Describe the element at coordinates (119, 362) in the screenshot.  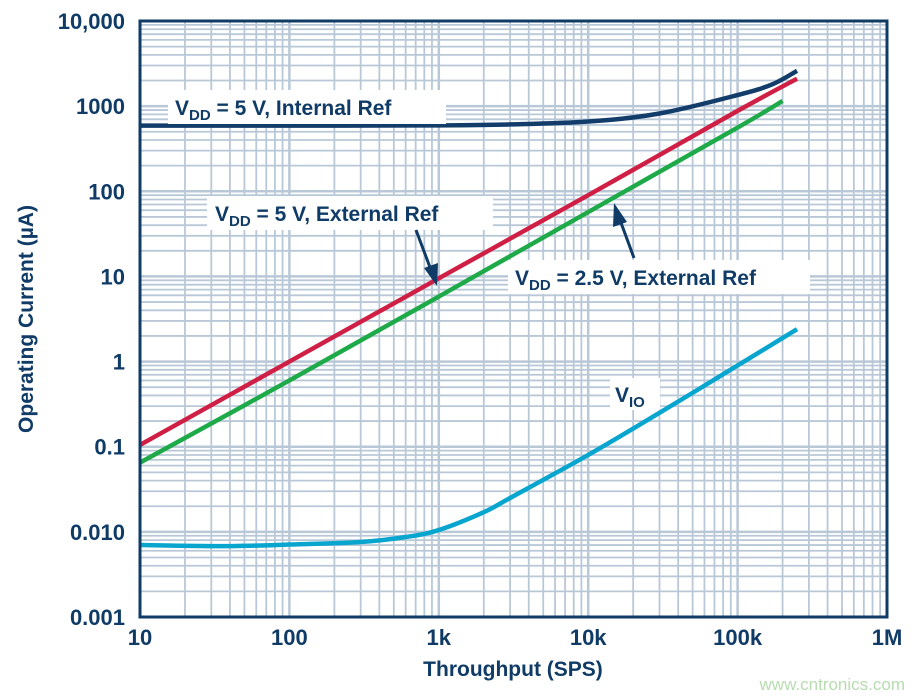
I see `y-tick-label: 1` at that location.